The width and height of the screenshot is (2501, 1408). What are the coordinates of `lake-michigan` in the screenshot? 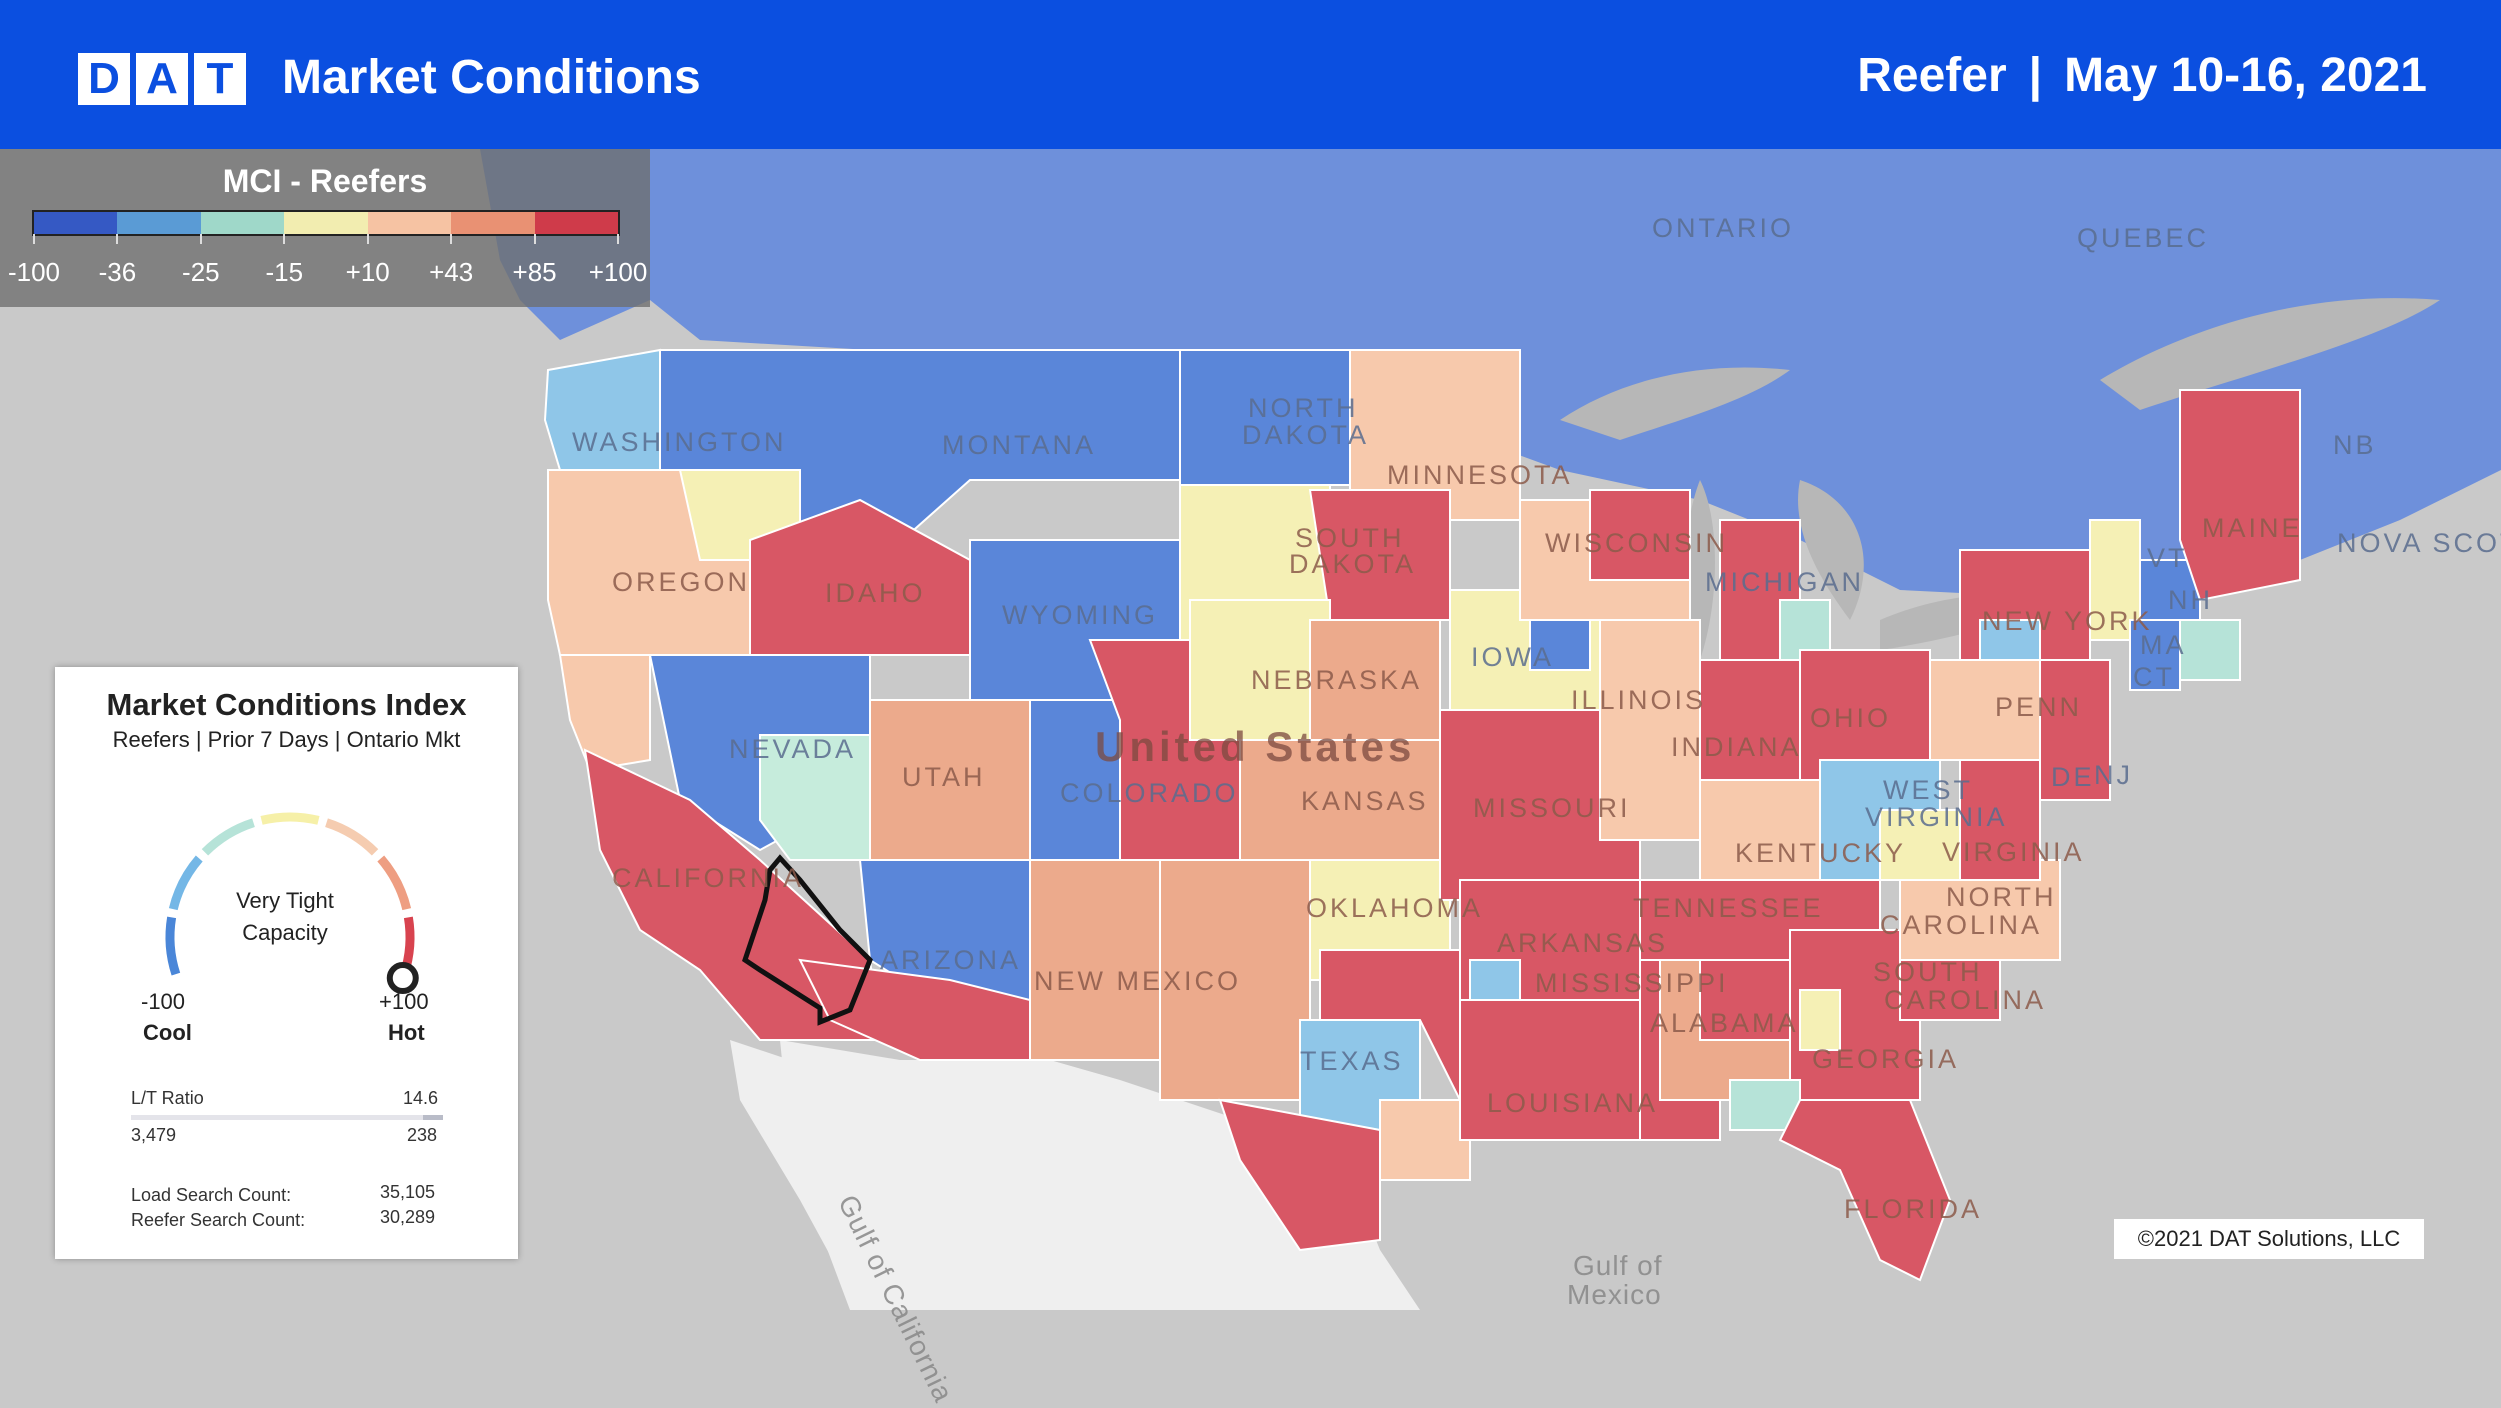 It's located at (1700, 570).